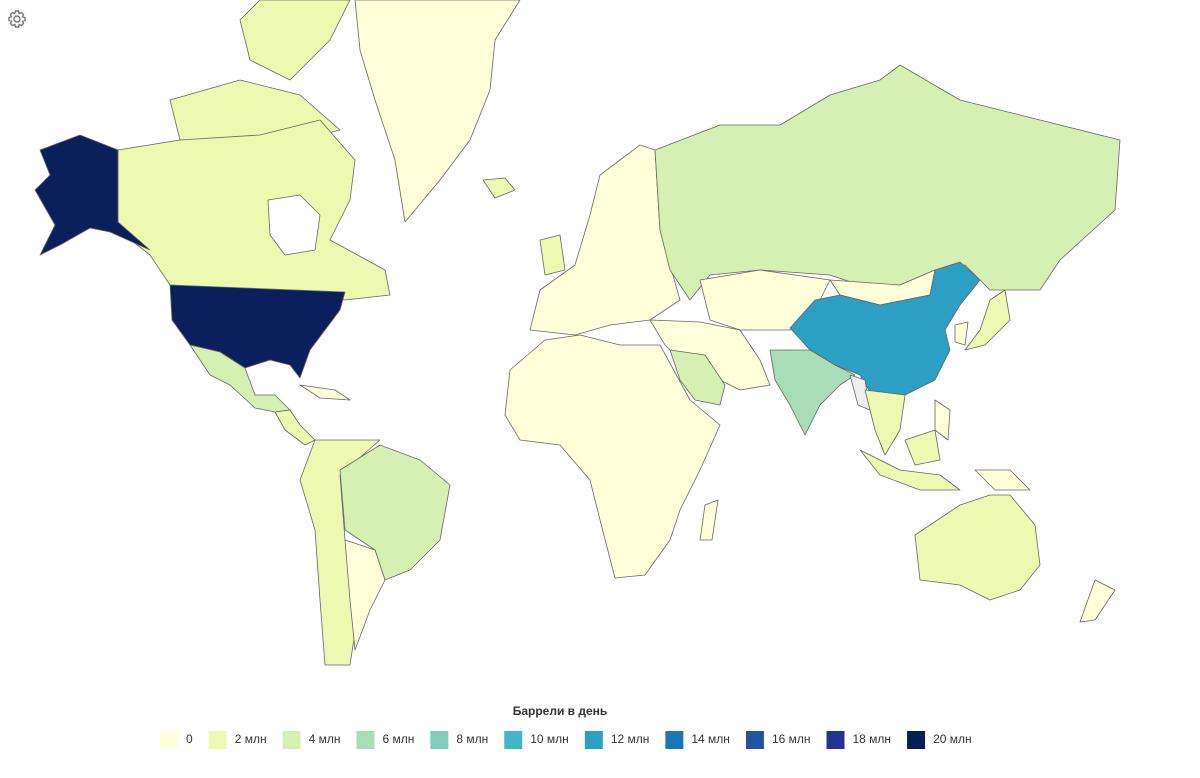 Image resolution: width=1200 pixels, height=778 pixels. Describe the element at coordinates (885, 422) in the screenshot. I see `se-asia` at that location.